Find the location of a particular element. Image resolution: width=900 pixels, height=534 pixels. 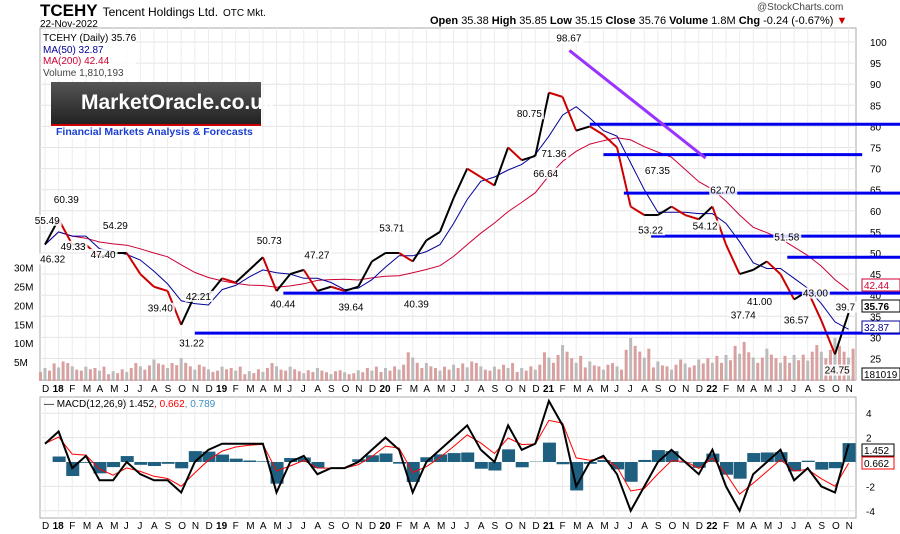

value-tag-label: 181019 is located at coordinates (881, 375).